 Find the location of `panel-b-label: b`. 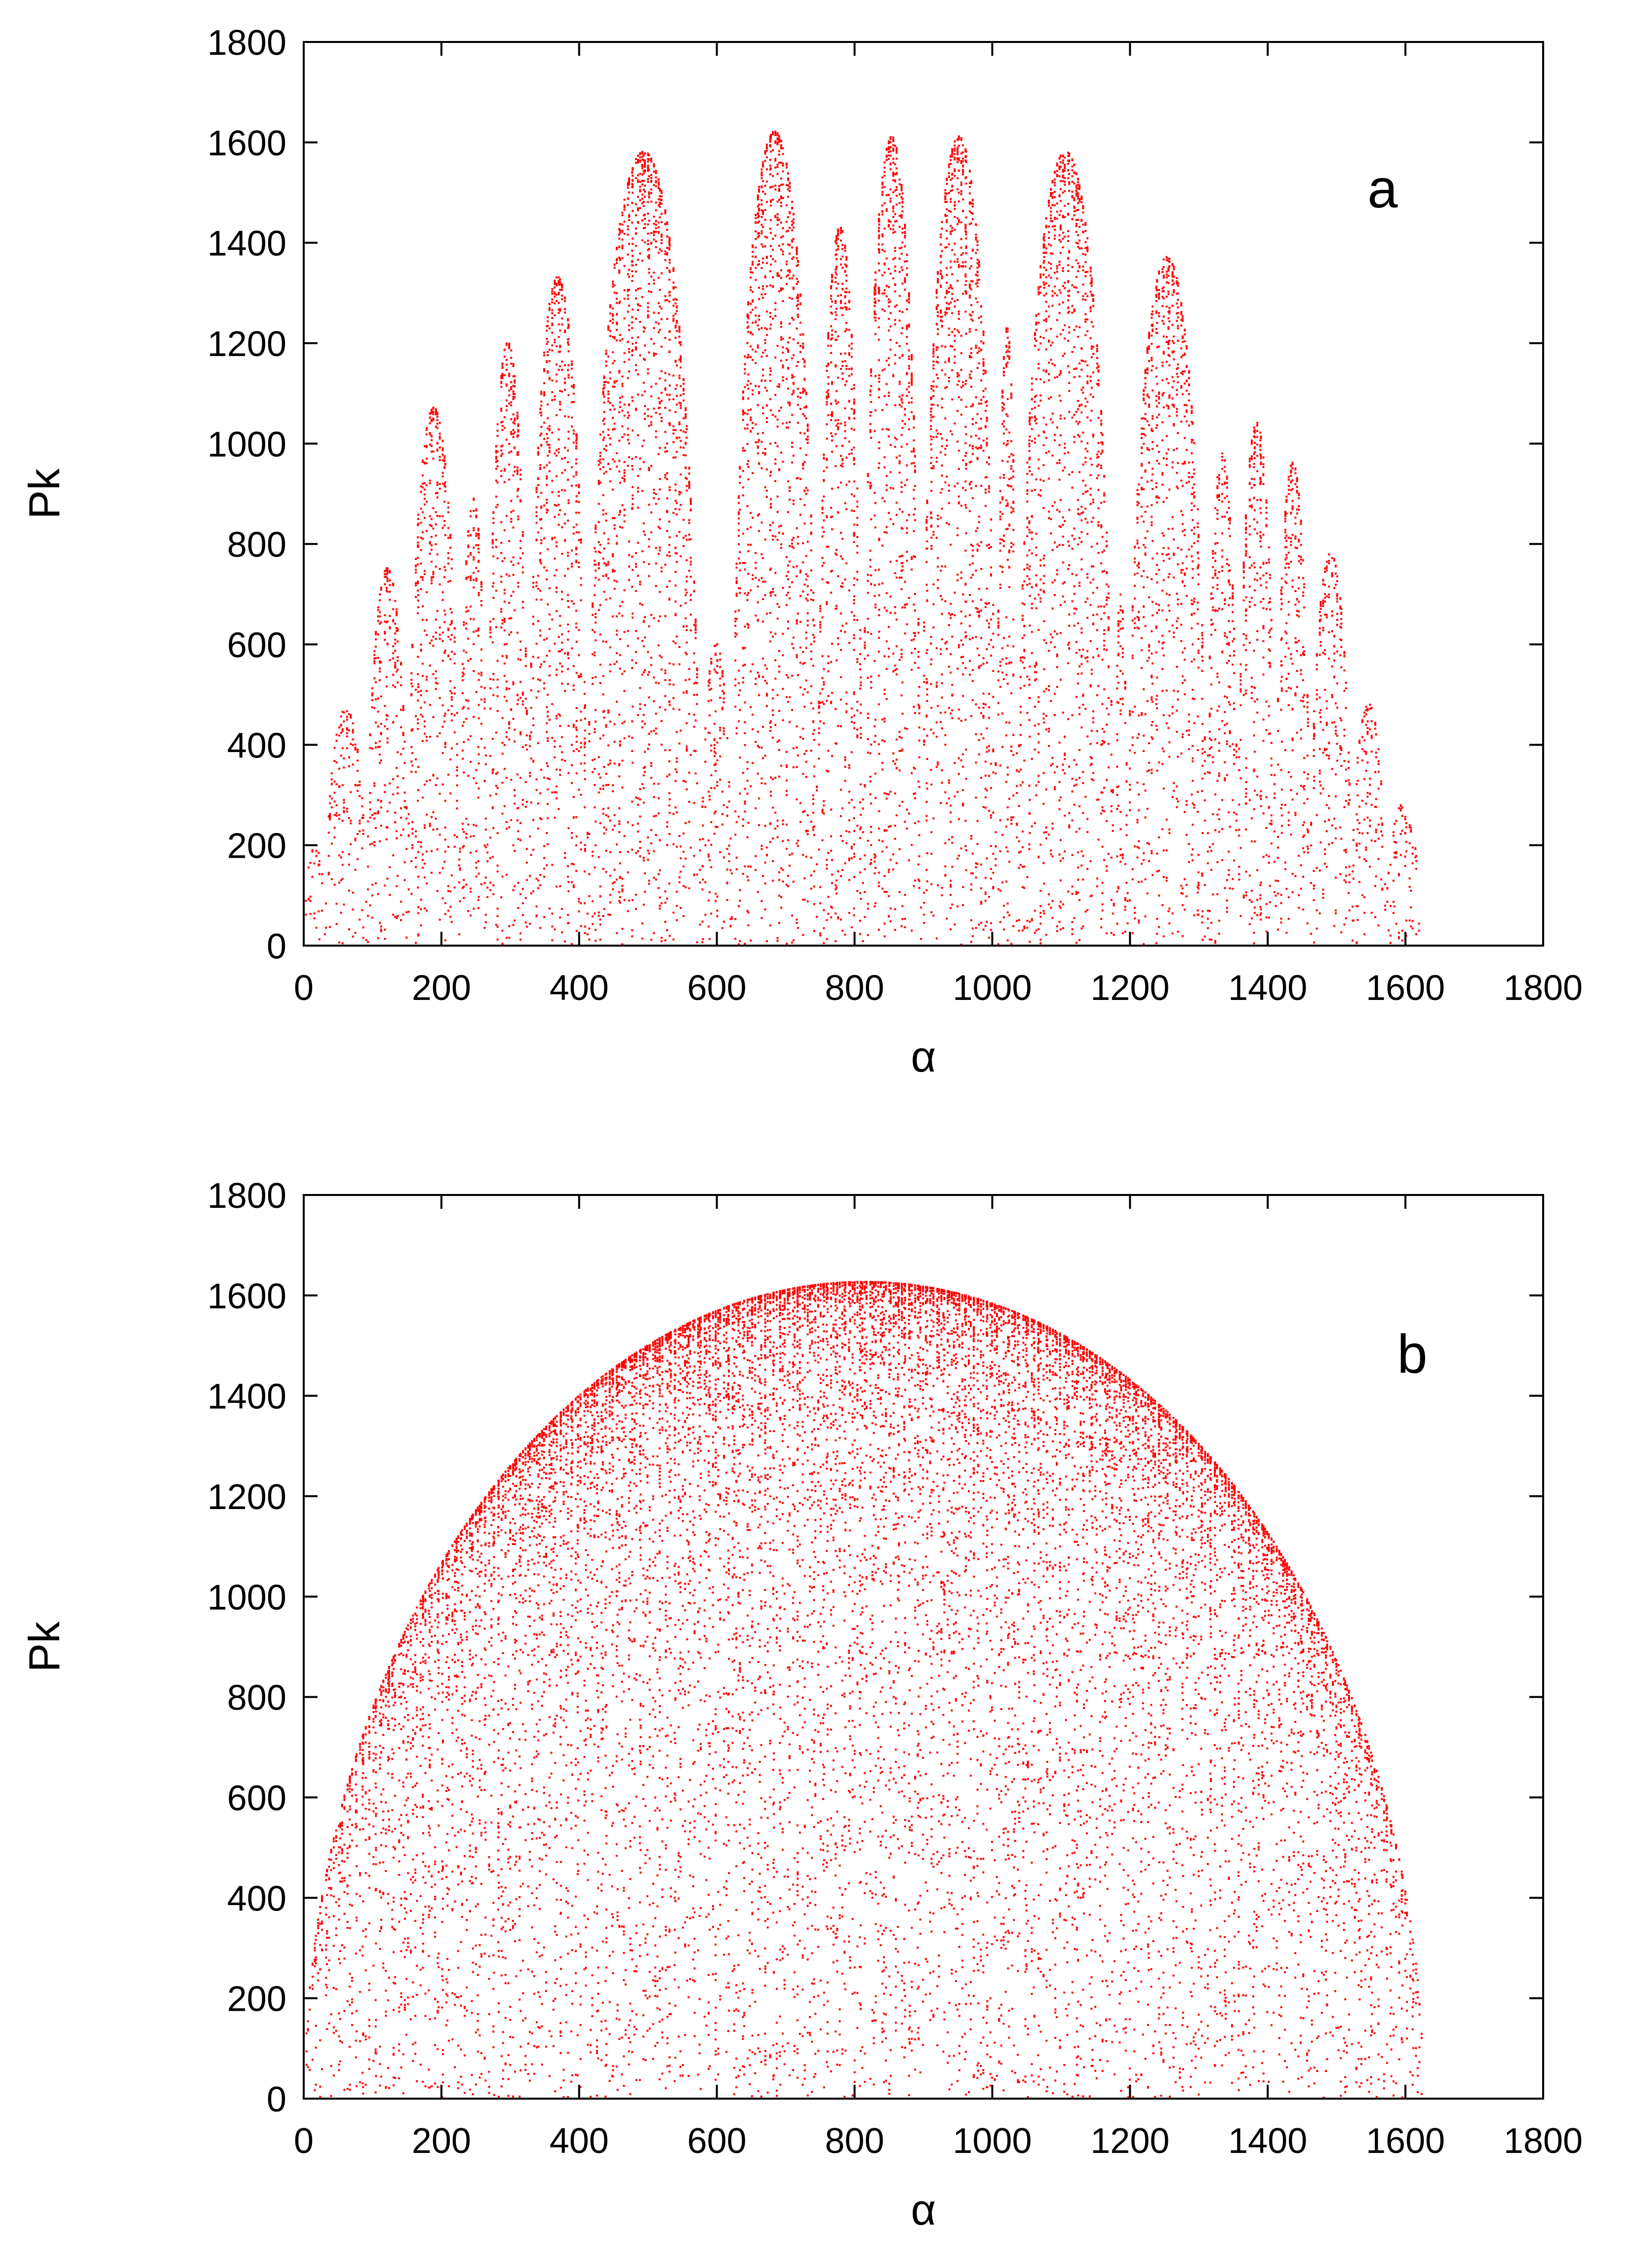

panel-b-label: b is located at coordinates (1412, 1355).